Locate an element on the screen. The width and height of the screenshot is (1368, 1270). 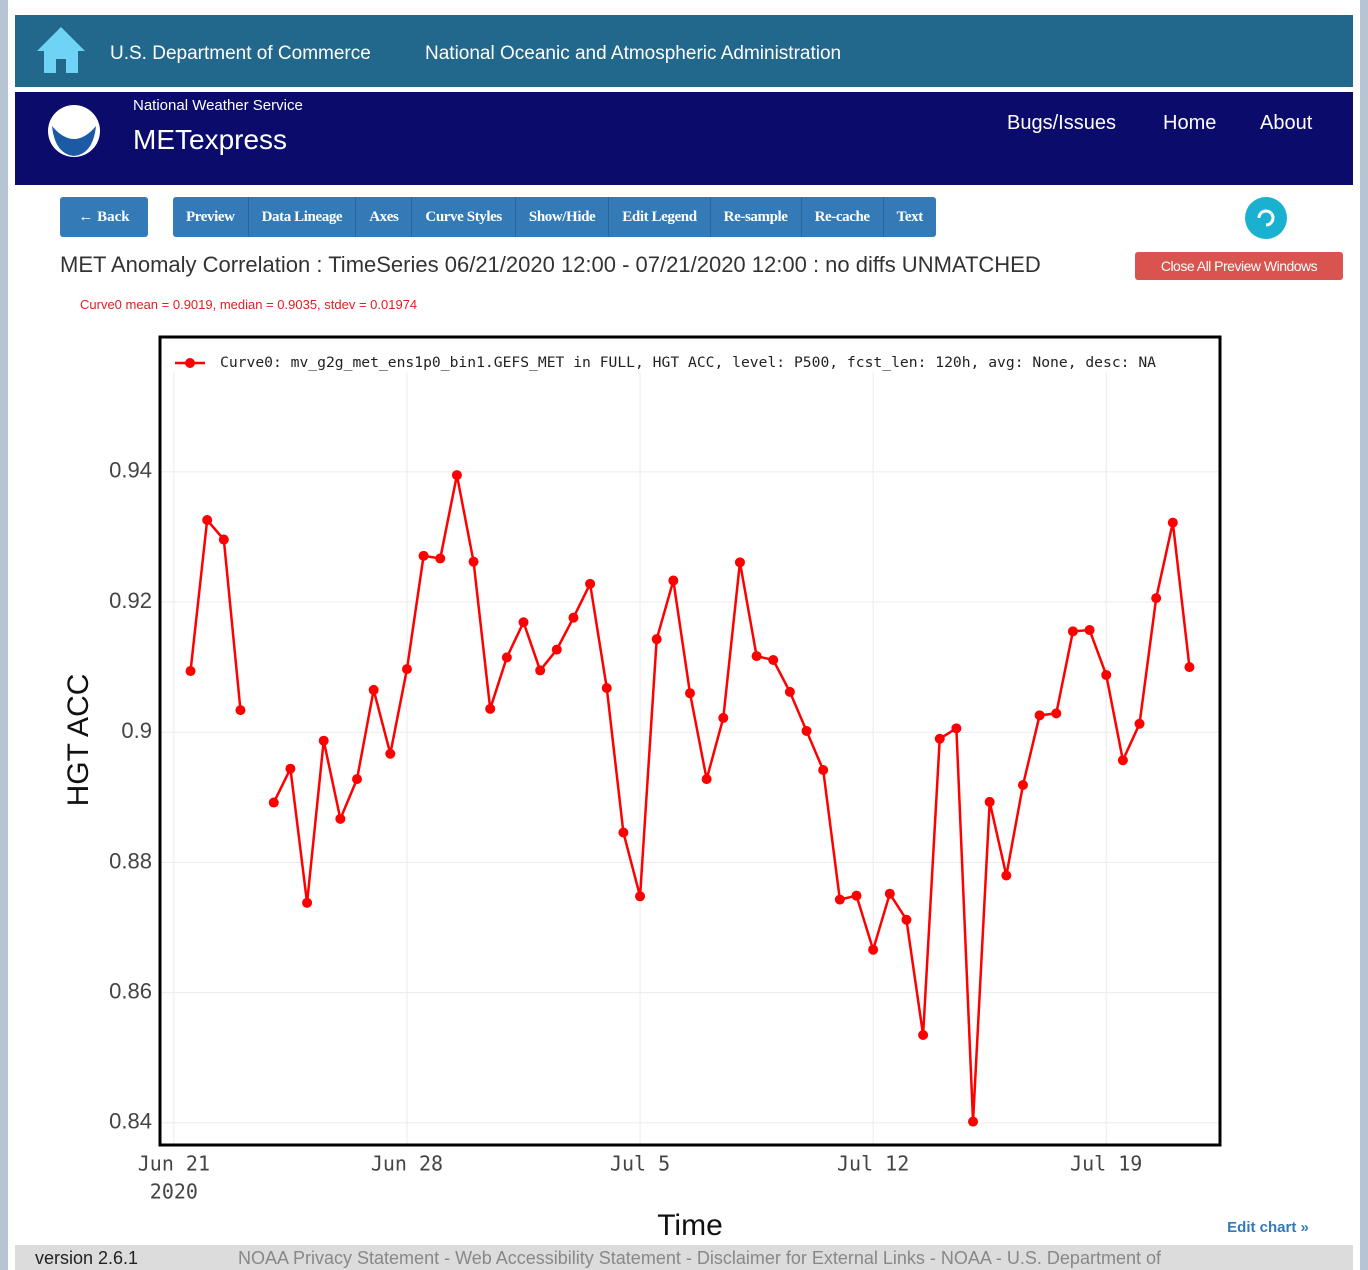
nav-link: Bugs/Issues is located at coordinates (1061, 123).